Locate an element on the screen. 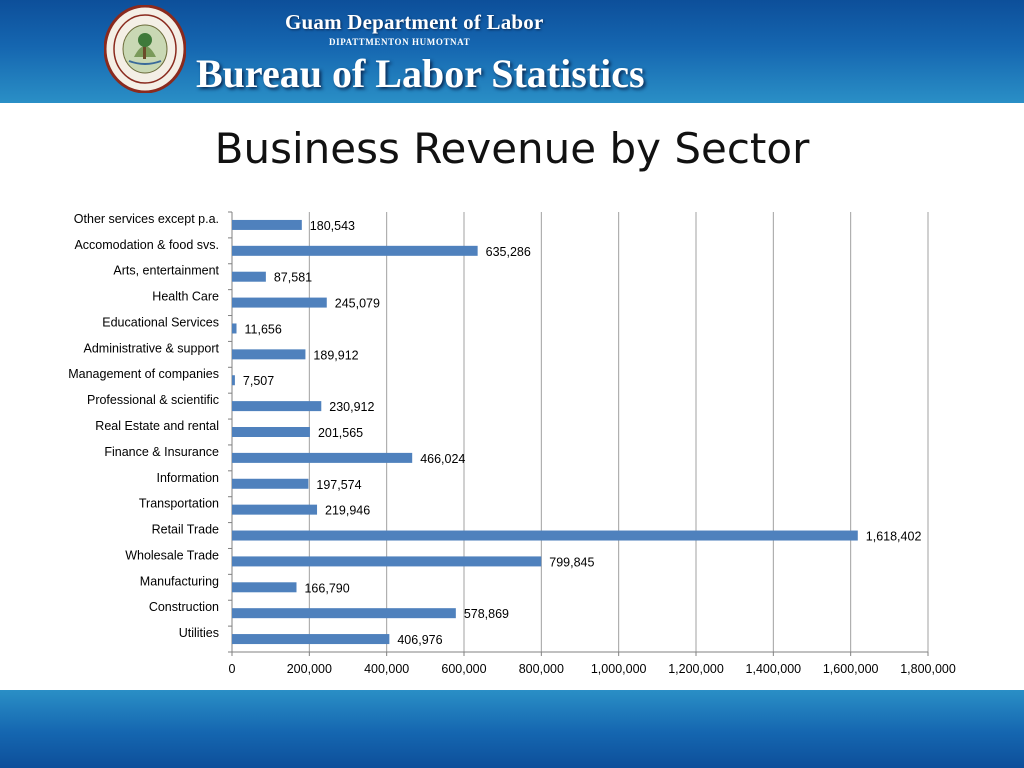 The width and height of the screenshot is (1024, 768). category-label: Professional & scientific is located at coordinates (153, 400).